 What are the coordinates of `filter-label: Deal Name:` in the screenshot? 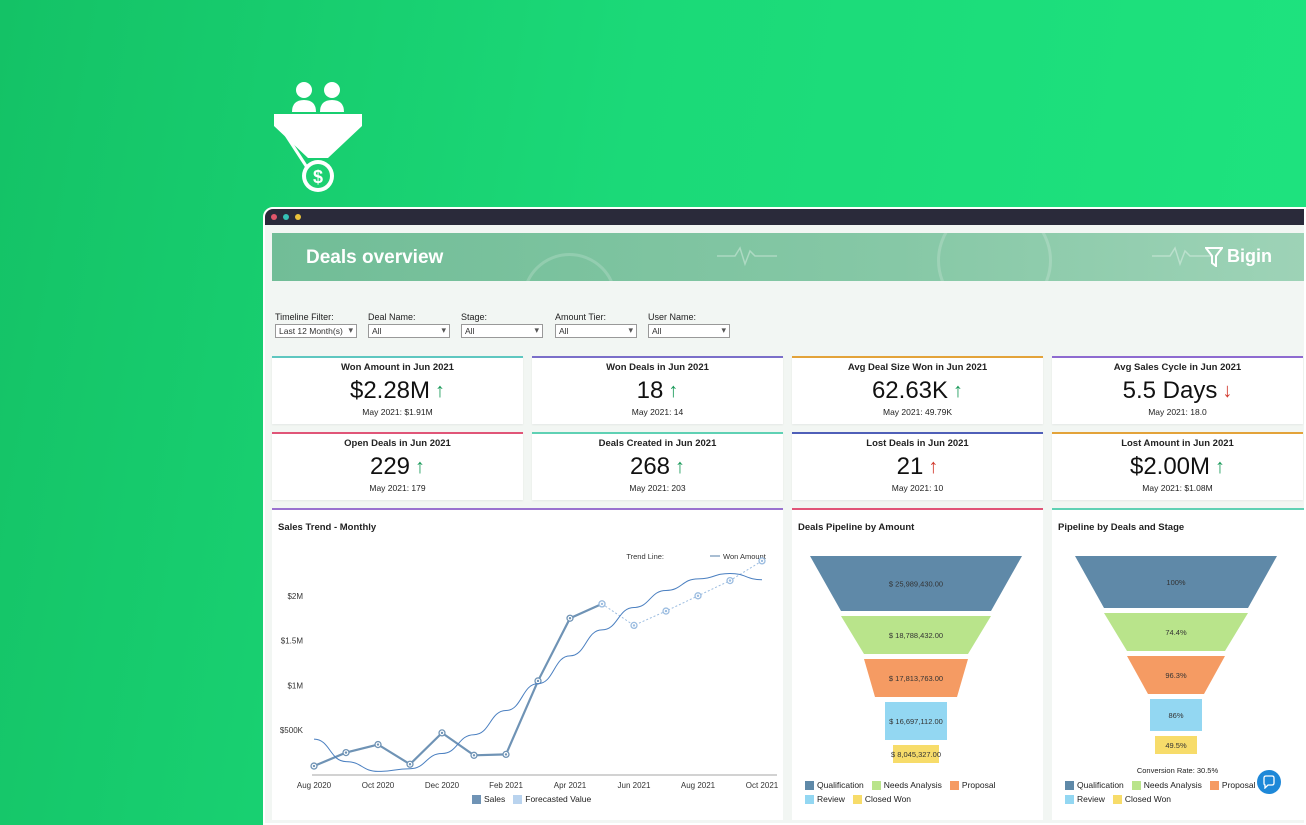 It's located at (392, 317).